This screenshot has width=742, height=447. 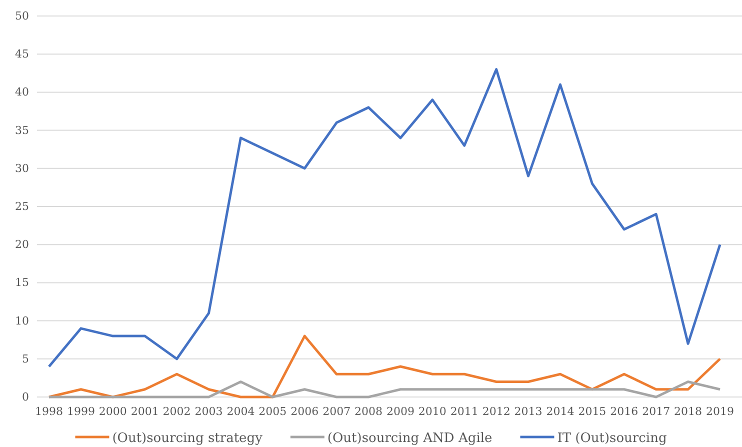 I want to click on x-tick-label: 2012, so click(x=496, y=411).